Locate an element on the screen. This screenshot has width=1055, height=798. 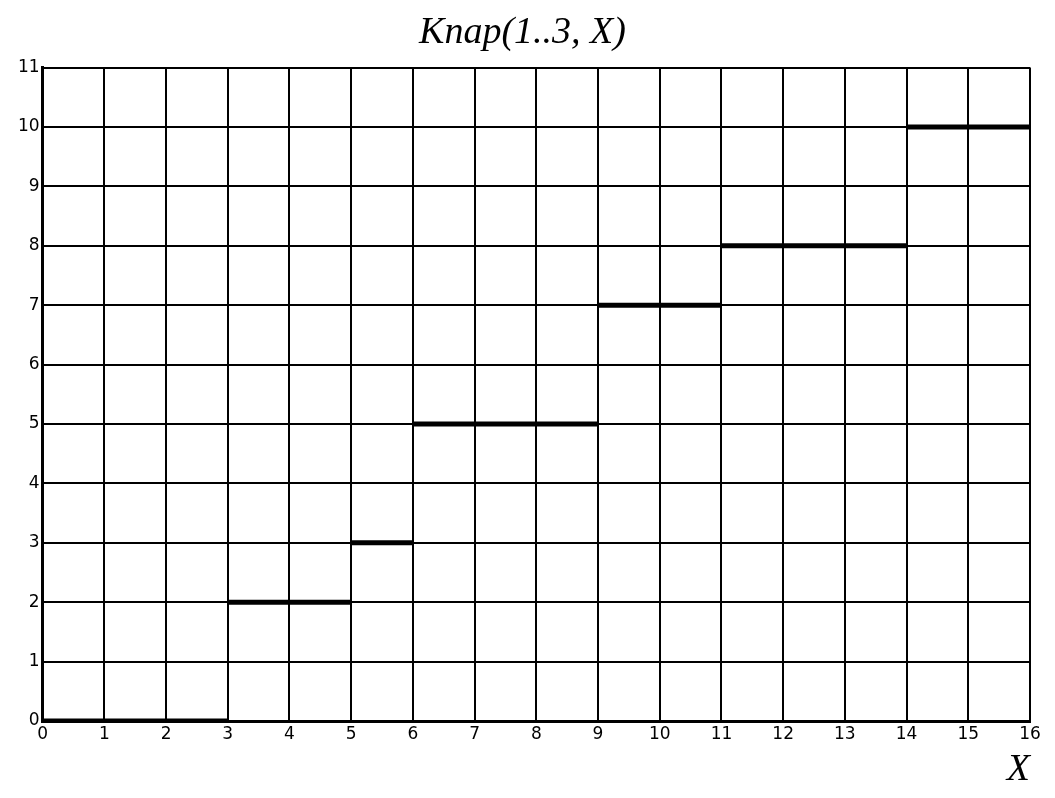
y-tick-label: 11 is located at coordinates (28, 66).